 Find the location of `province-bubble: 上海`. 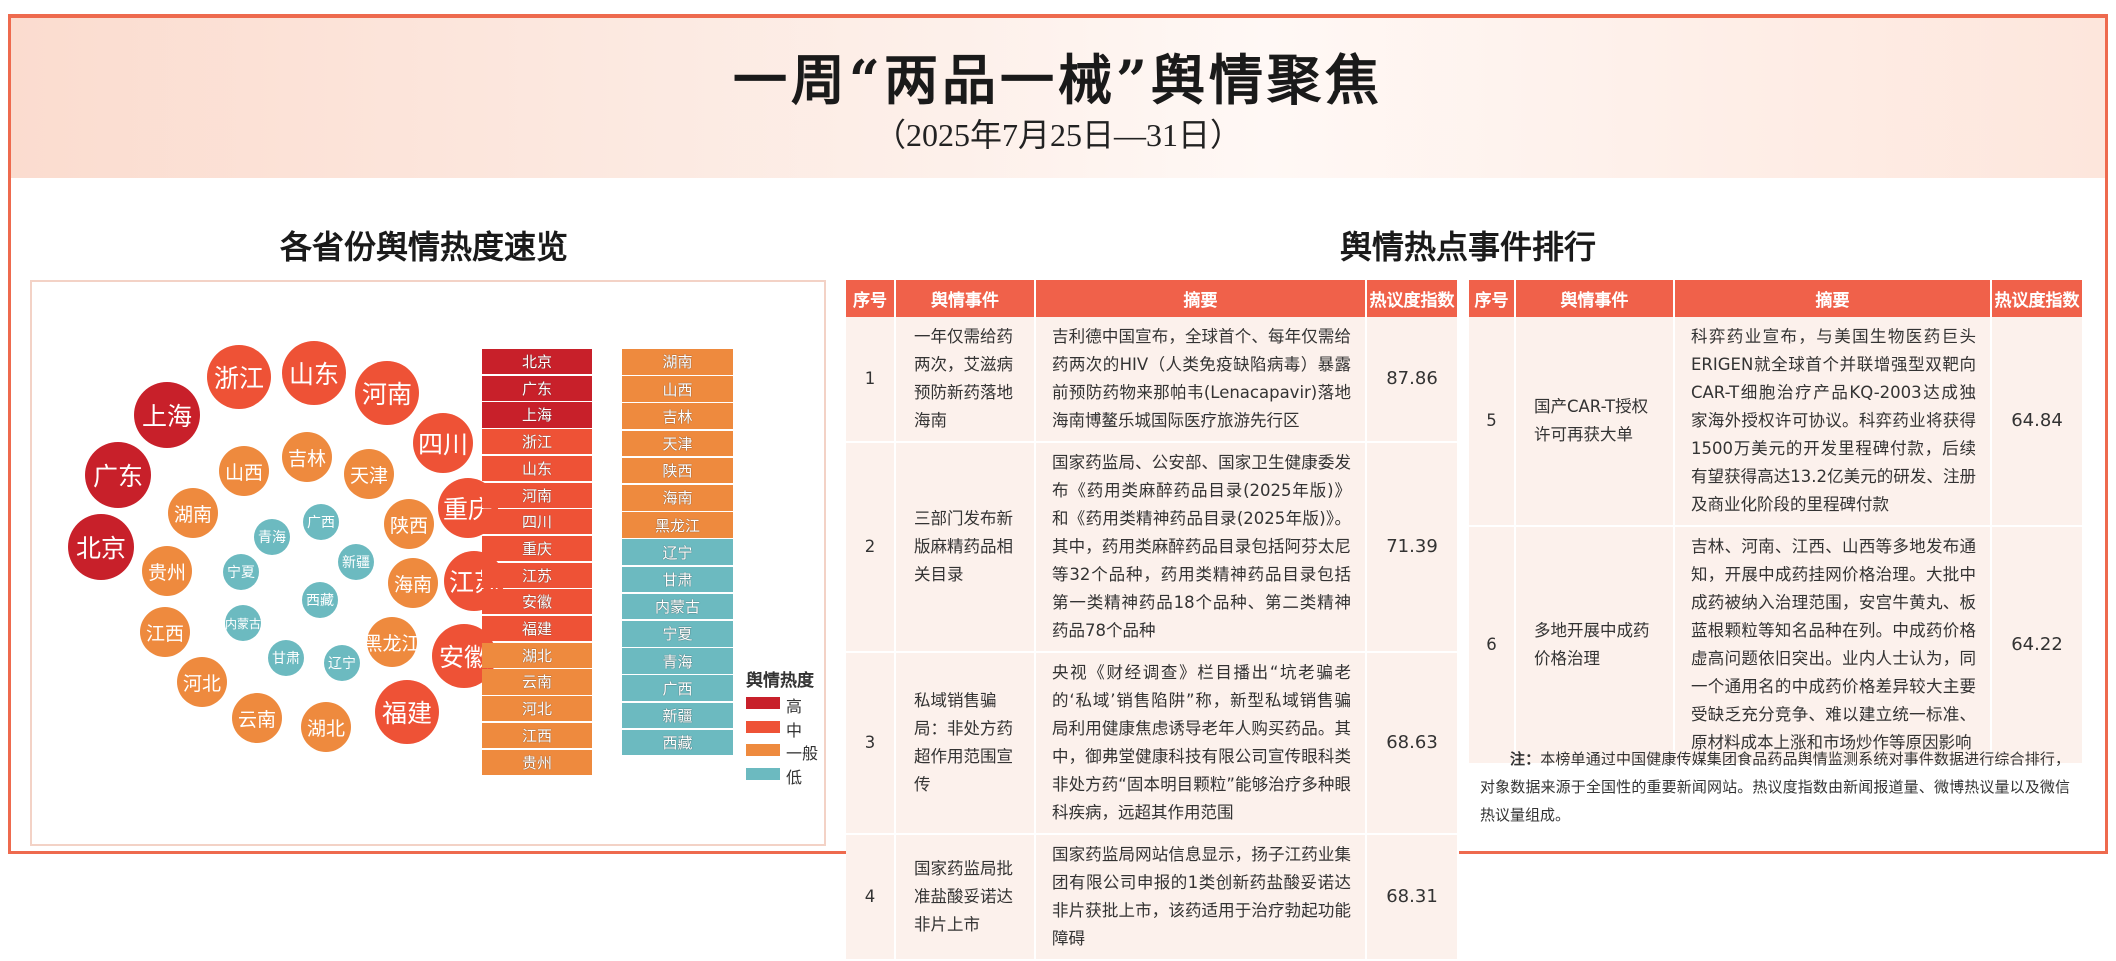

province-bubble: 上海 is located at coordinates (167, 415).